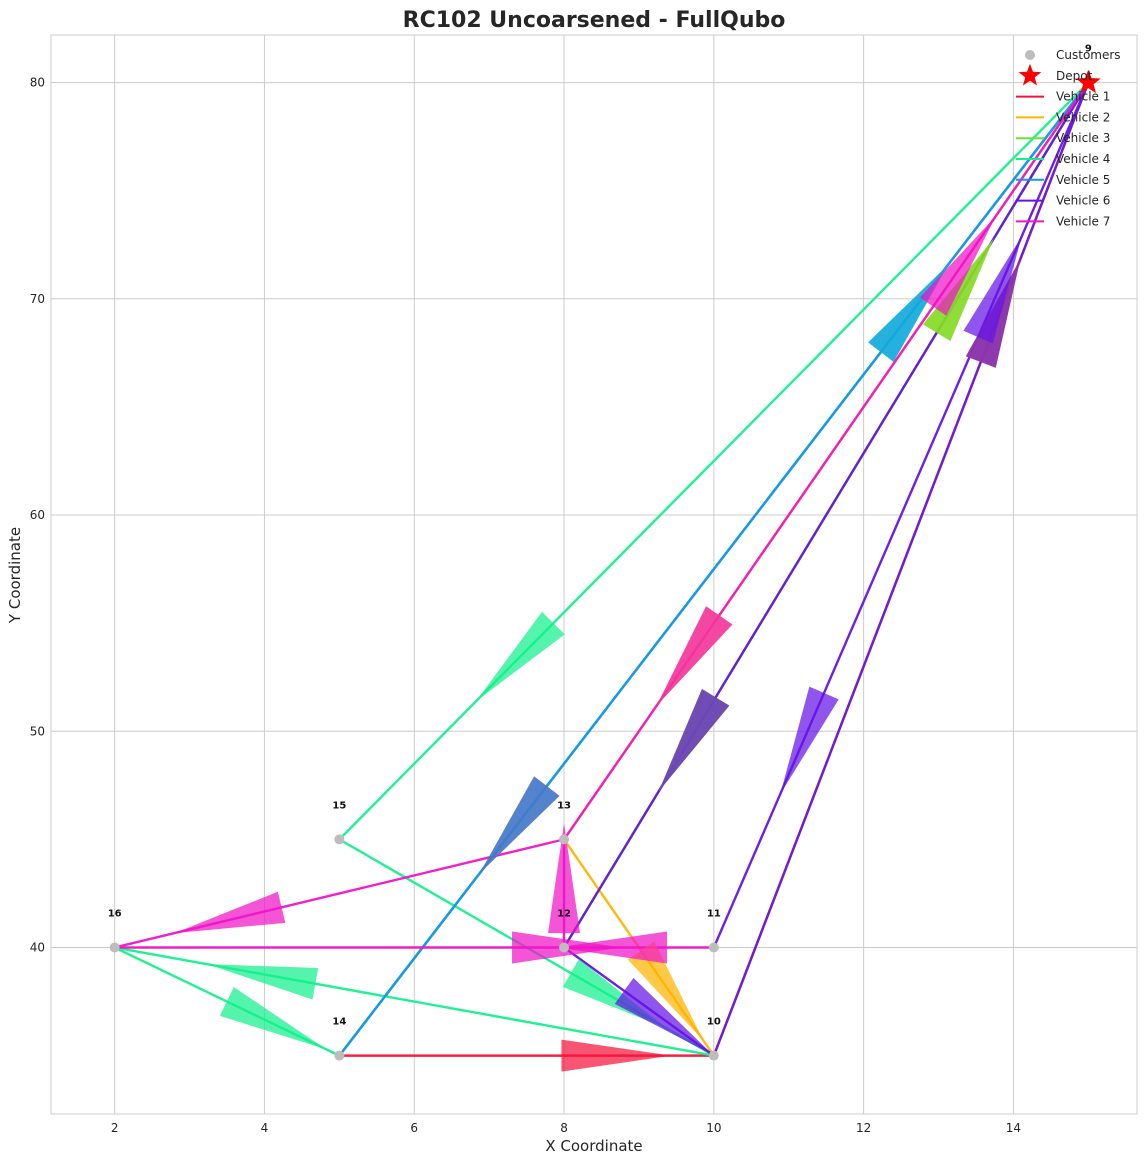  What do you see at coordinates (339, 805) in the screenshot?
I see `customer-label: 15` at bounding box center [339, 805].